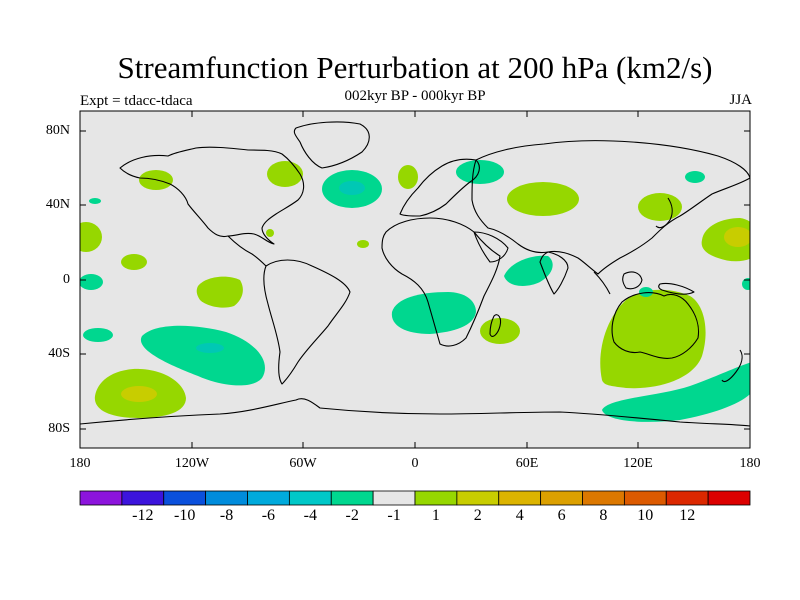 The width and height of the screenshot is (800, 600). What do you see at coordinates (59, 428) in the screenshot?
I see `y-tick-label: 80S` at bounding box center [59, 428].